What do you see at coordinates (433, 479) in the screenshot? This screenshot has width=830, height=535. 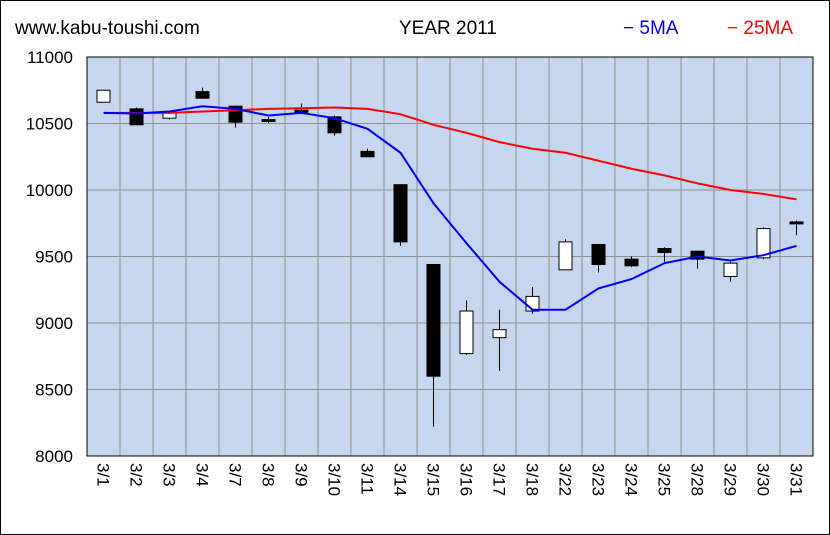 I see `x-tick-label: 3/15` at bounding box center [433, 479].